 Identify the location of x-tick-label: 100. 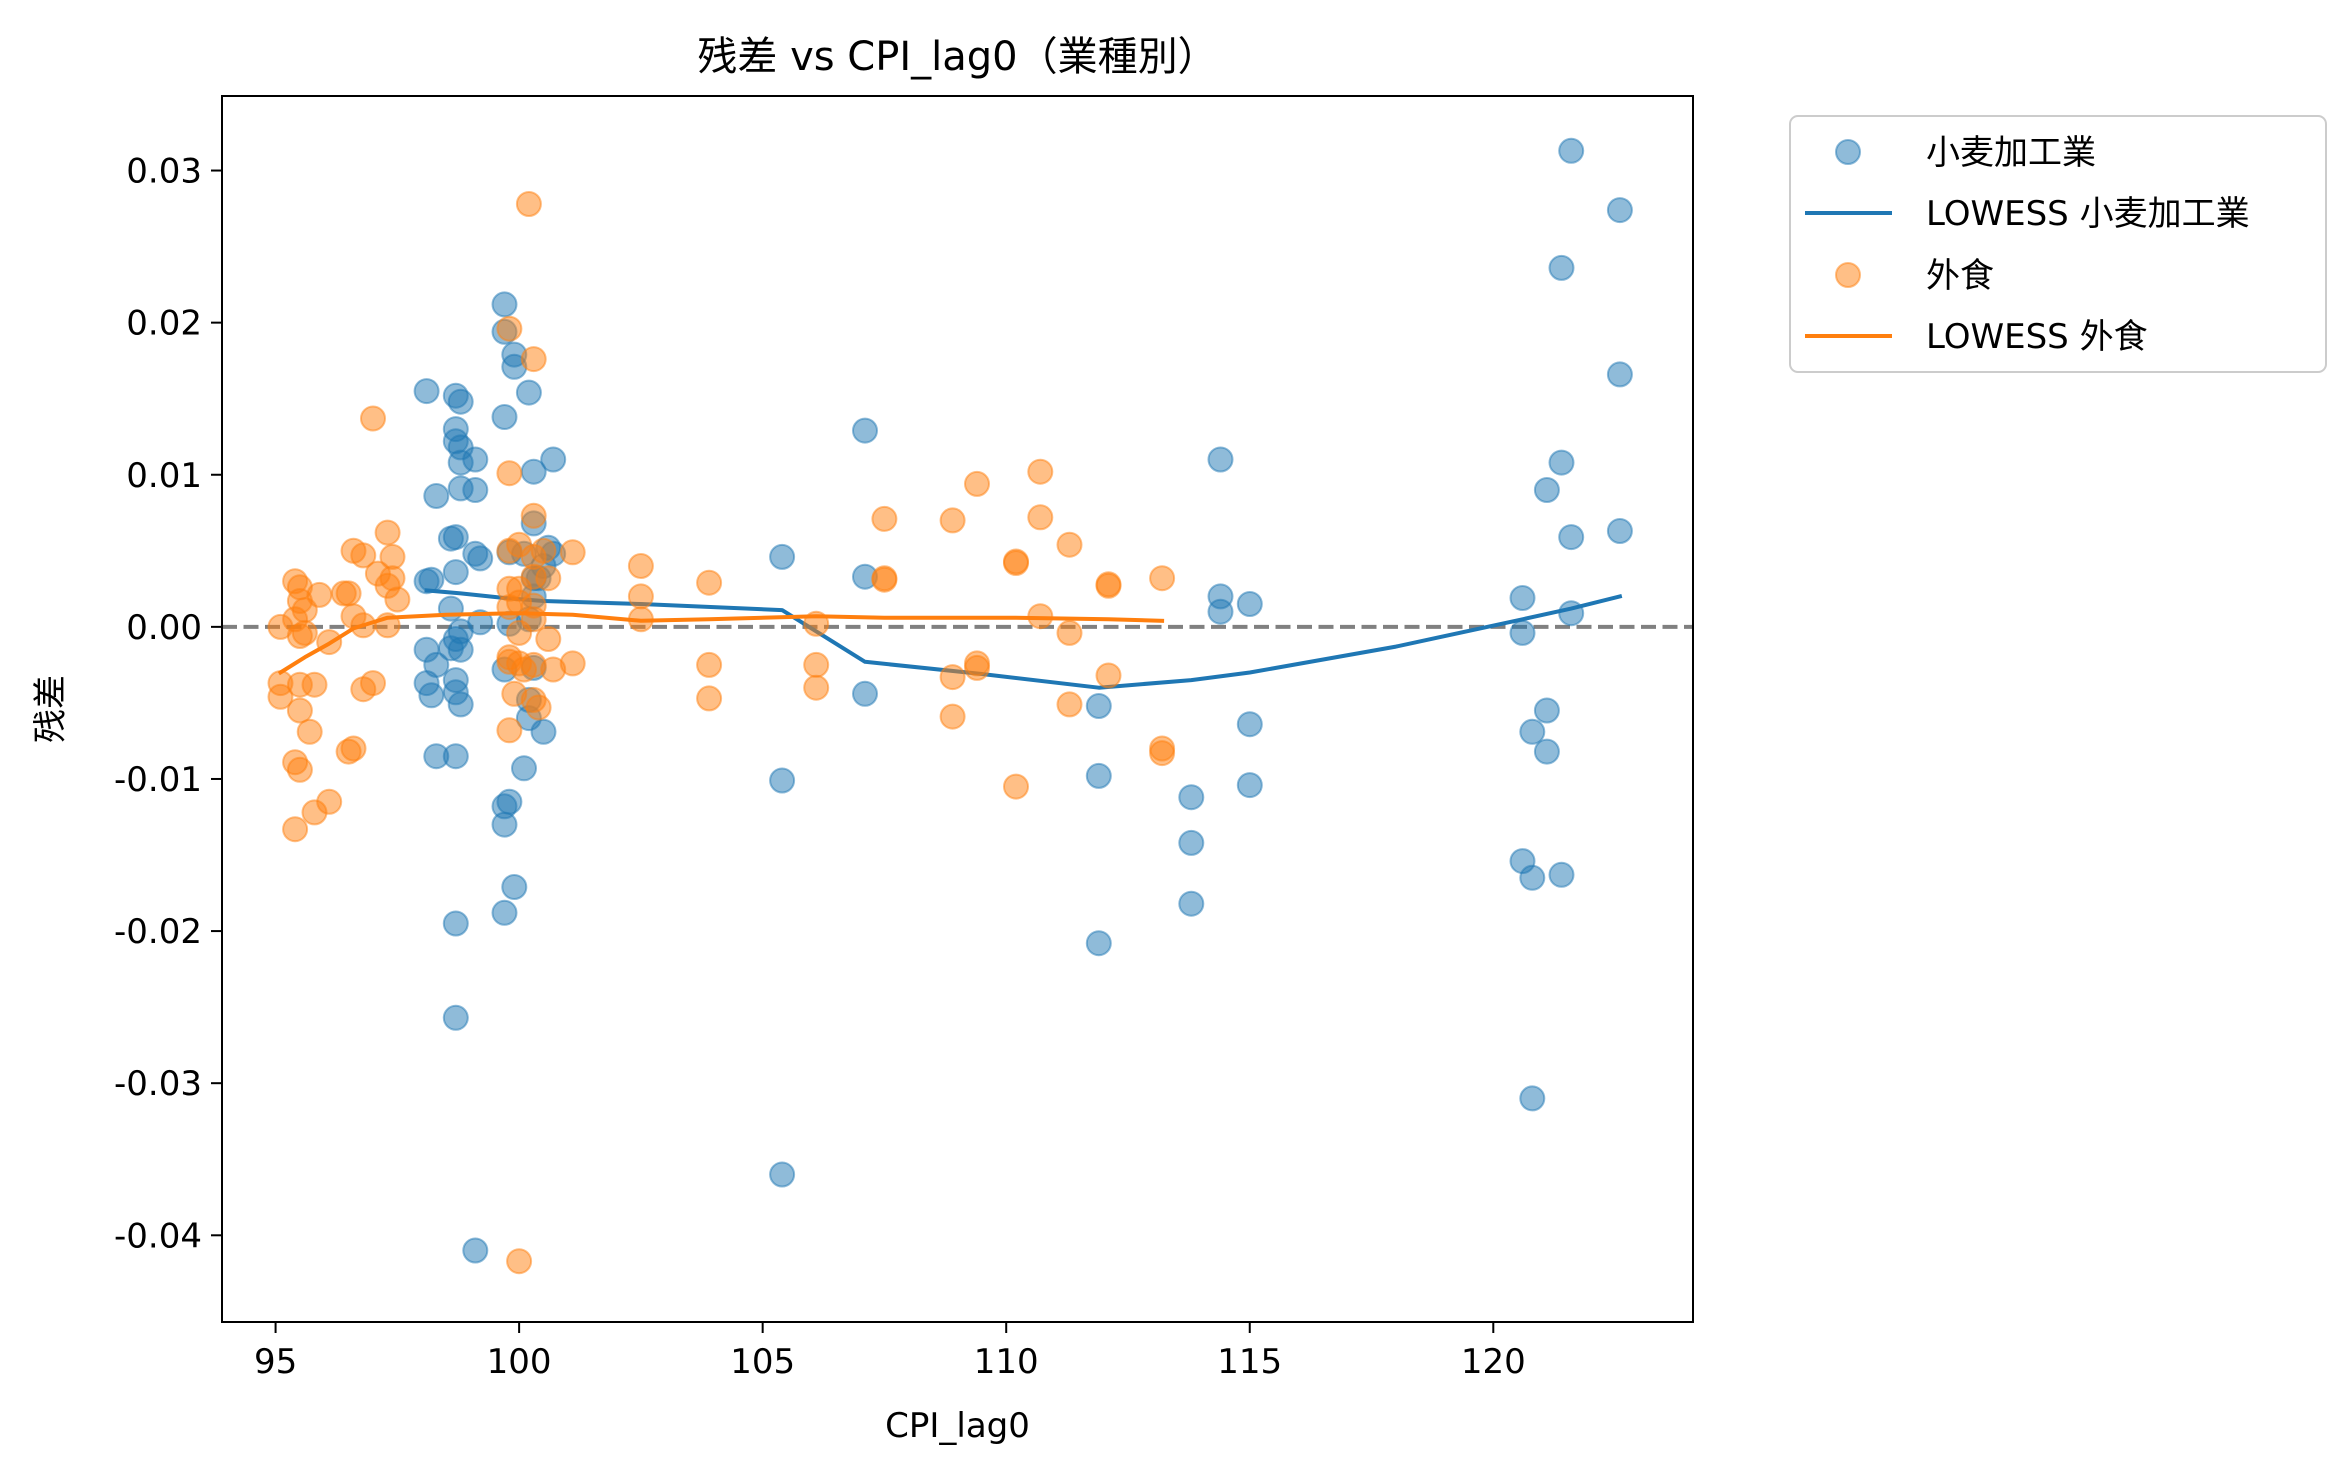
(519, 1362).